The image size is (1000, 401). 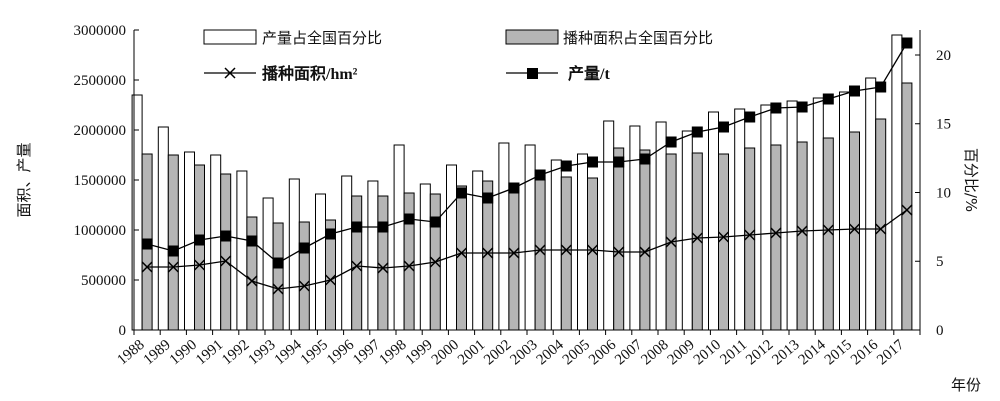 I want to click on x-tick-label-2011: 2011, so click(x=733, y=352).